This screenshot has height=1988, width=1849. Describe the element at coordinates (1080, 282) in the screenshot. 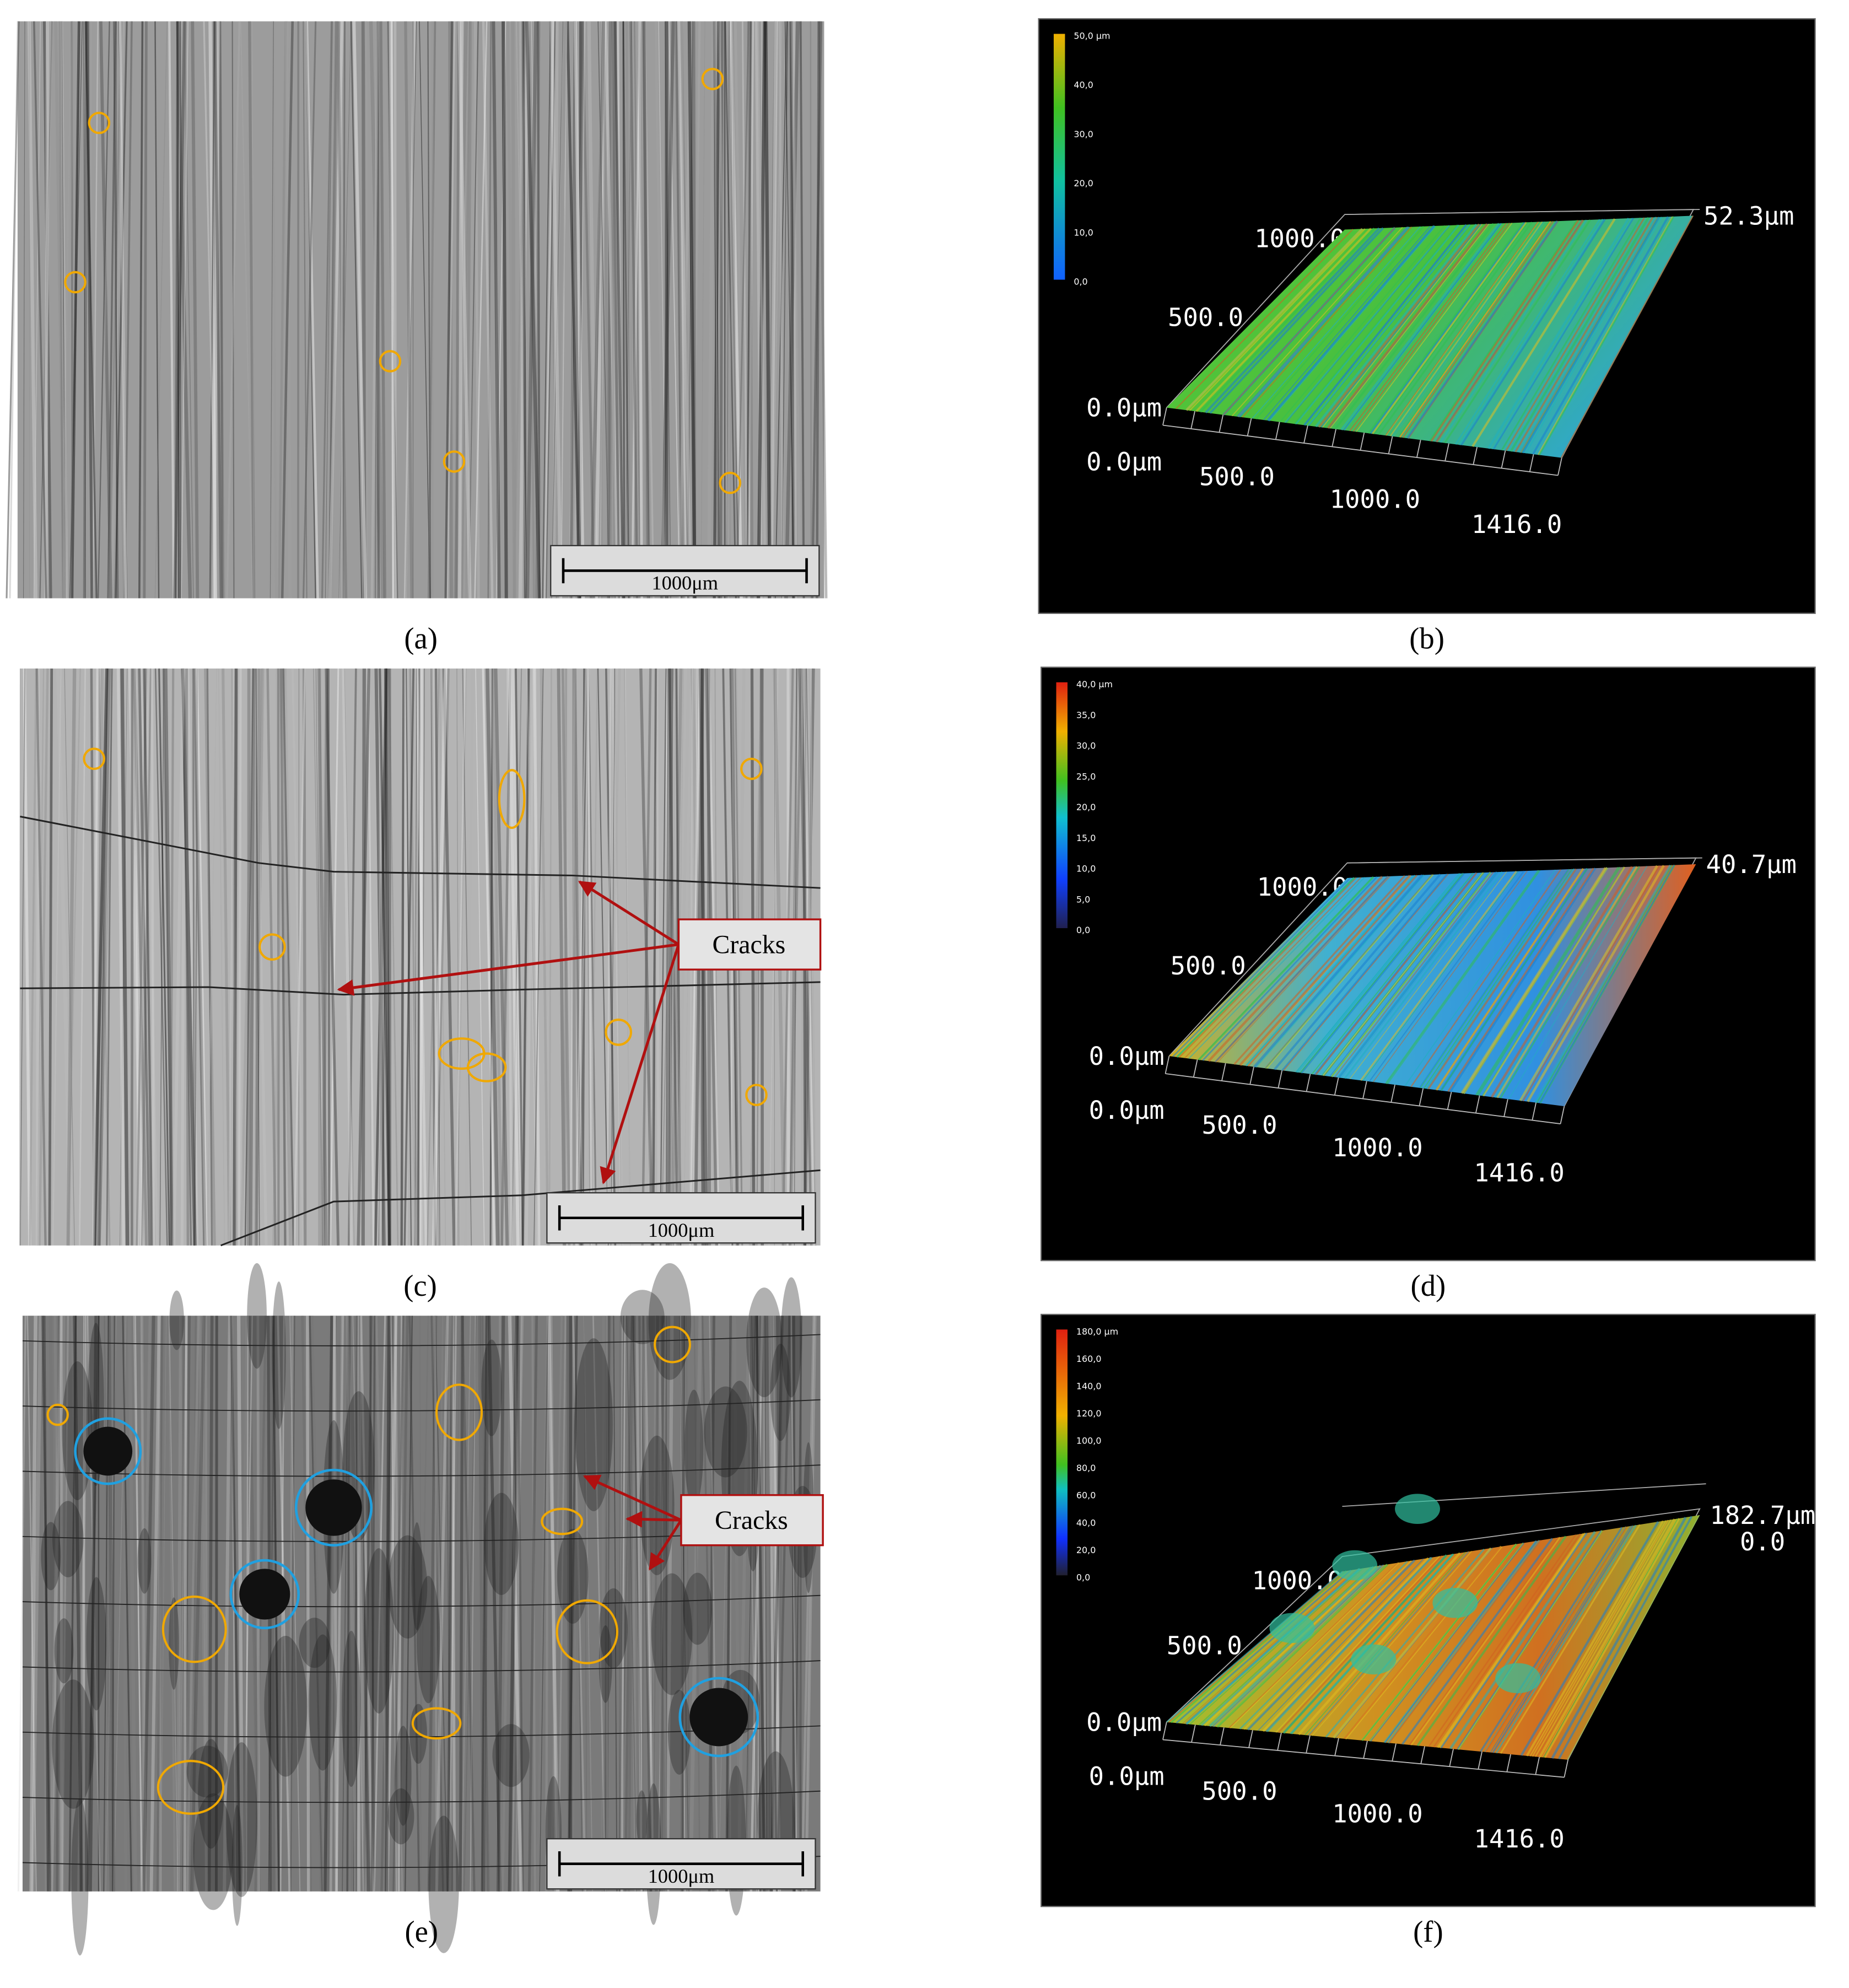

I see `colorbar-label: 0,0` at that location.